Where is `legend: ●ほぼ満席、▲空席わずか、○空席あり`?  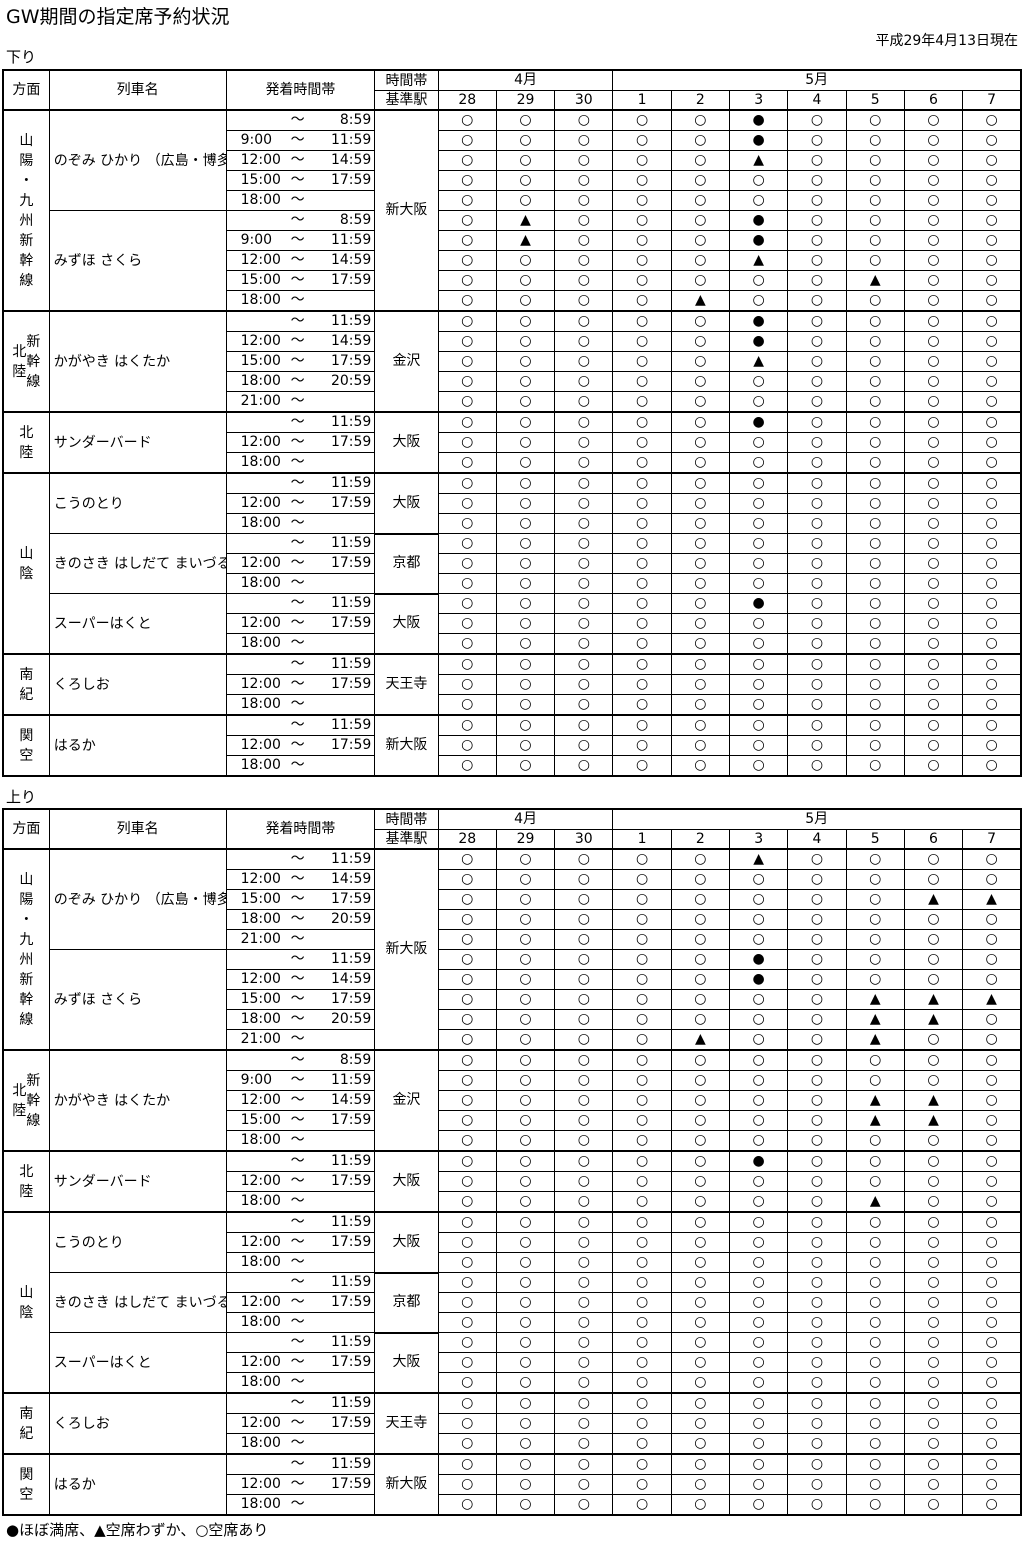 legend: ●ほぼ満席、▲空席わずか、○空席あり is located at coordinates (137, 1530).